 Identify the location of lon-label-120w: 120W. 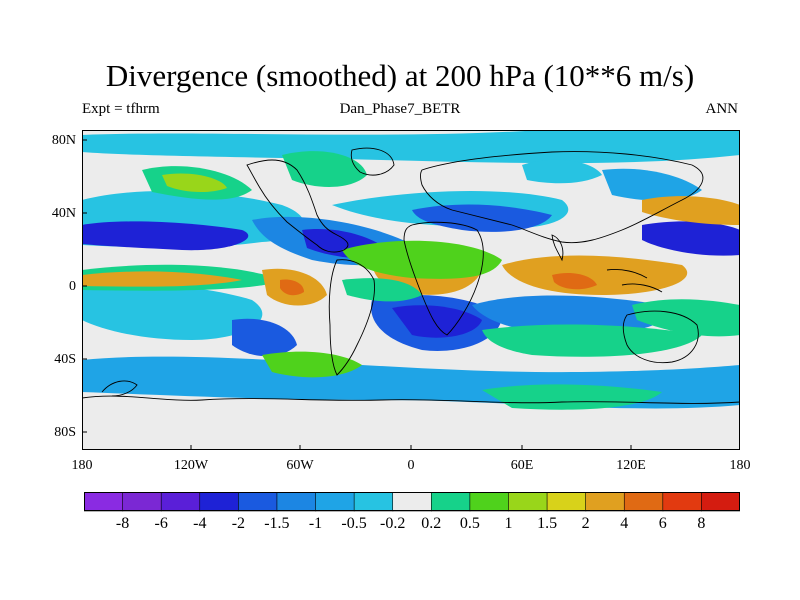
(191, 465).